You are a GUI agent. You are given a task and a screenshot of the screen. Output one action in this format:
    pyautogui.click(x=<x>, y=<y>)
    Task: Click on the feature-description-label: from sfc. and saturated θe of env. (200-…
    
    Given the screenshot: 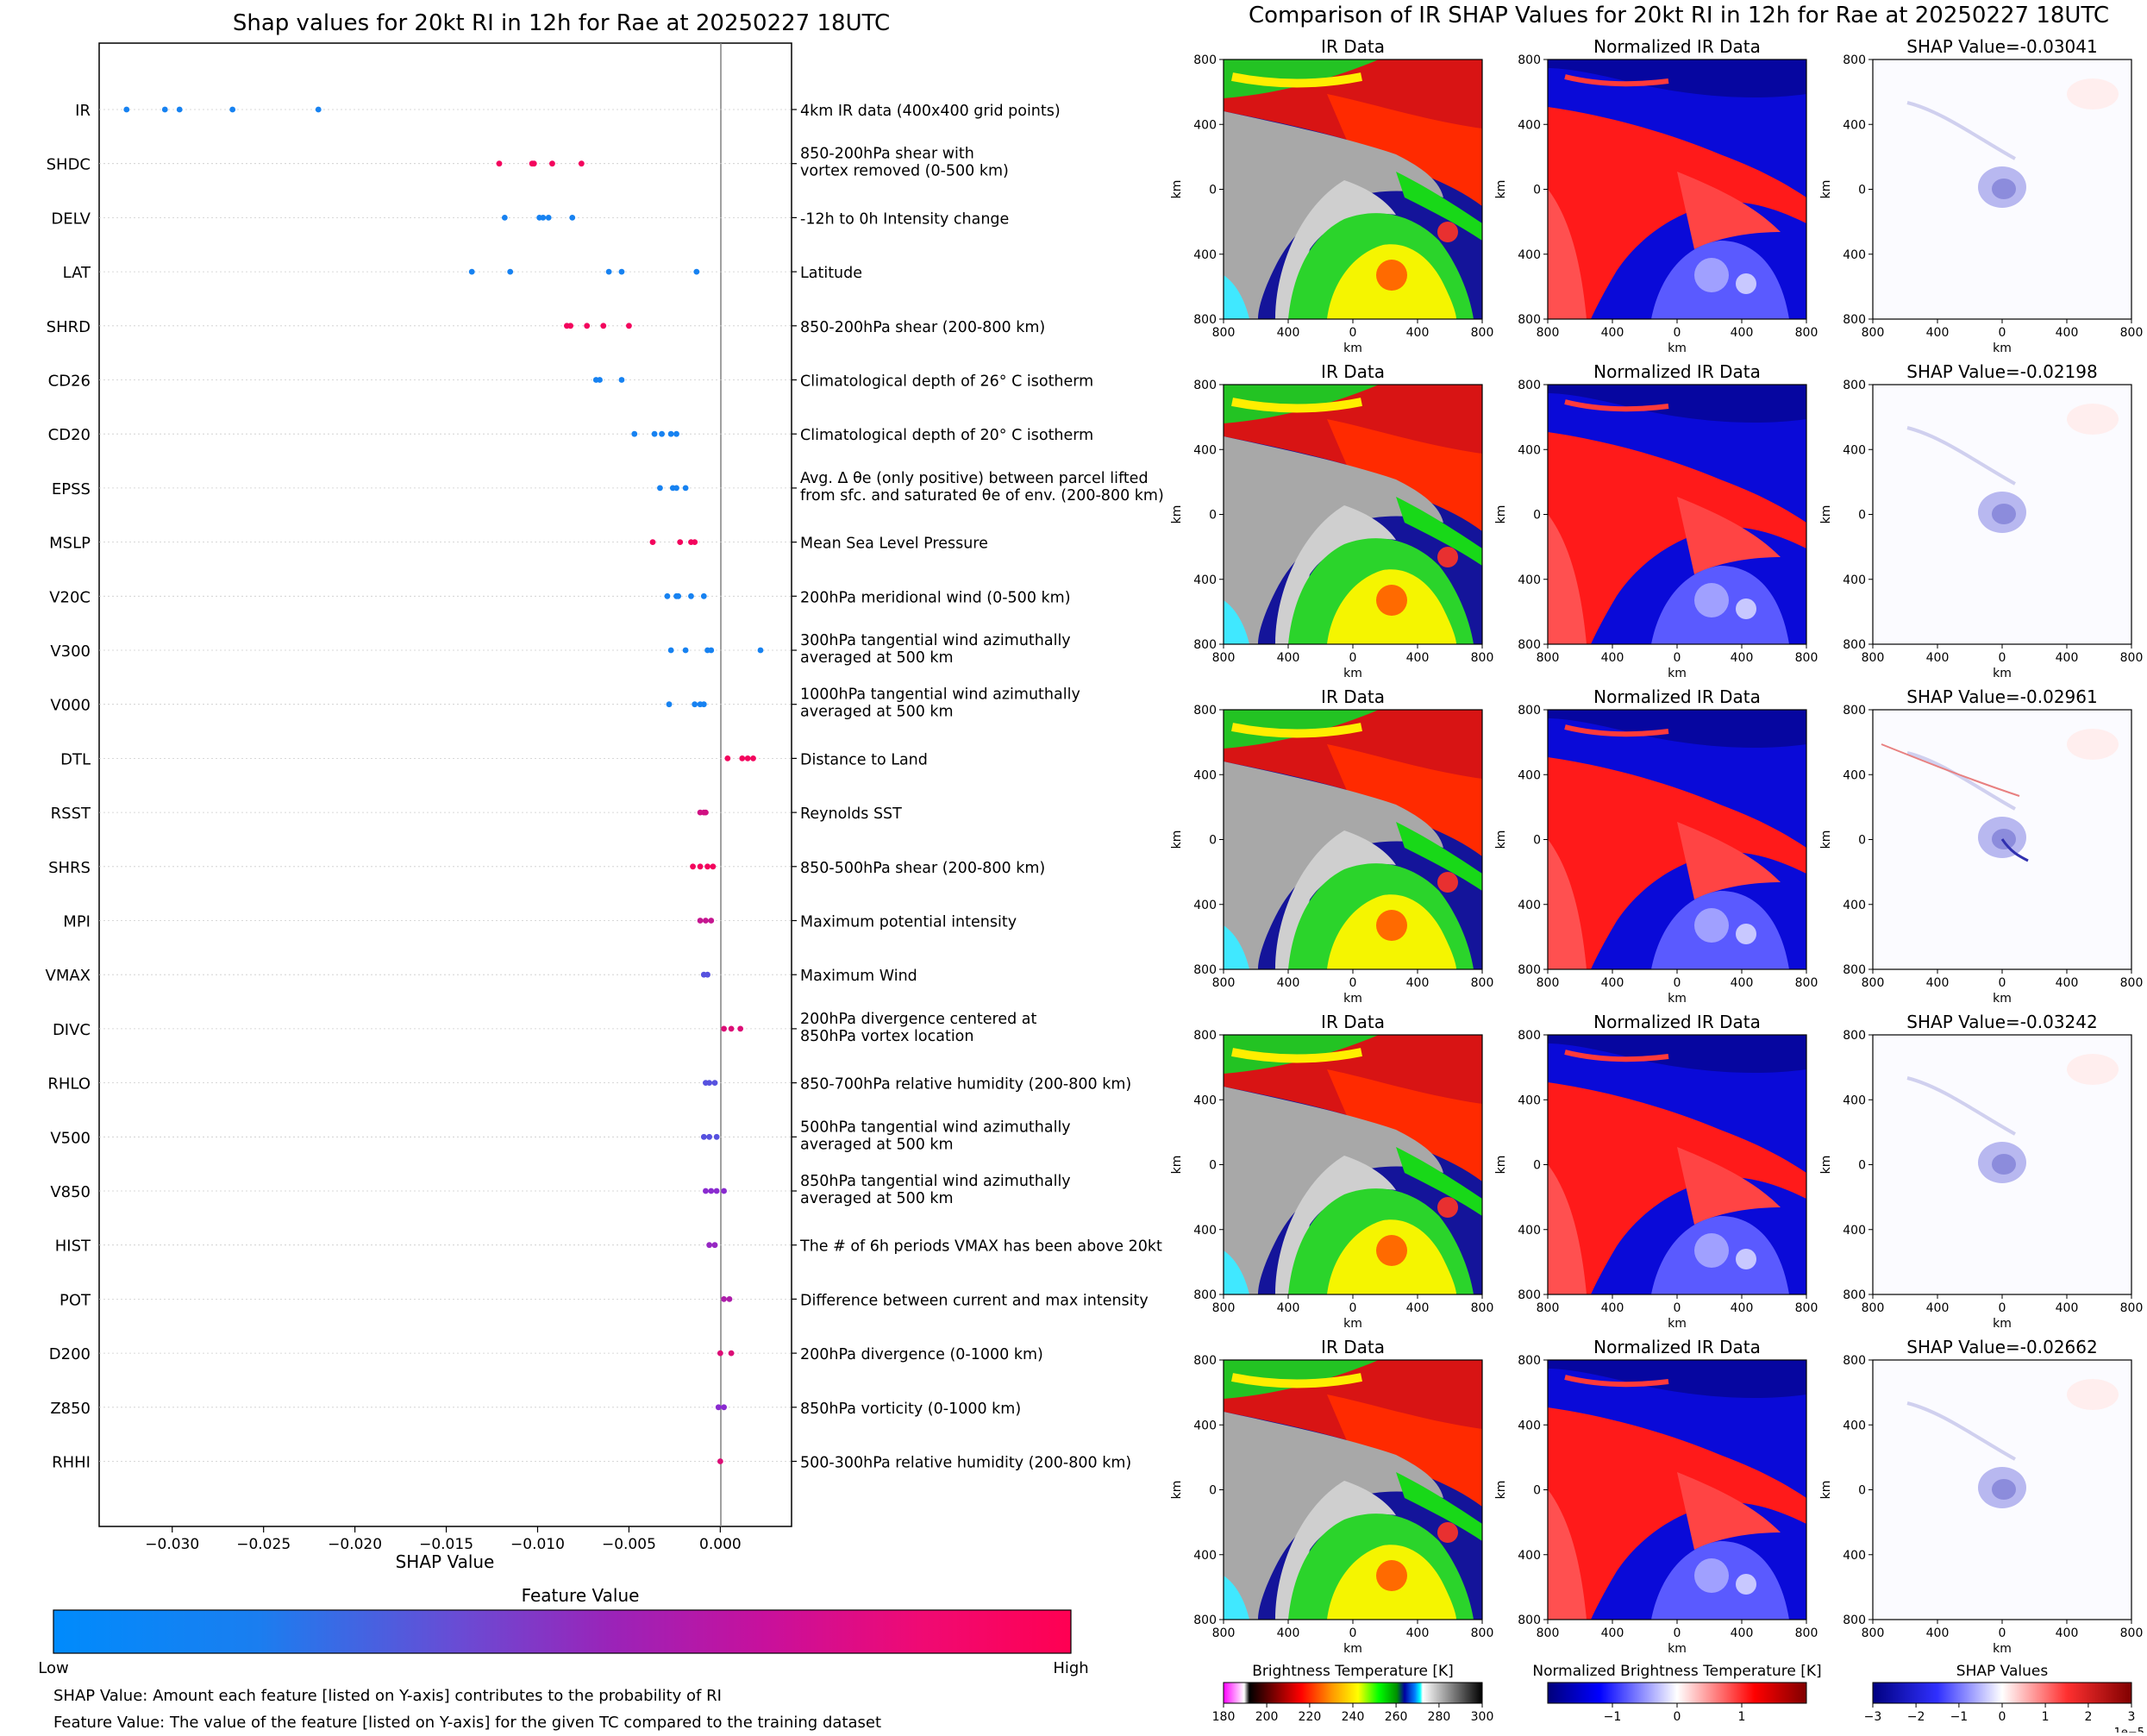 What is the action you would take?
    pyautogui.click(x=982, y=496)
    